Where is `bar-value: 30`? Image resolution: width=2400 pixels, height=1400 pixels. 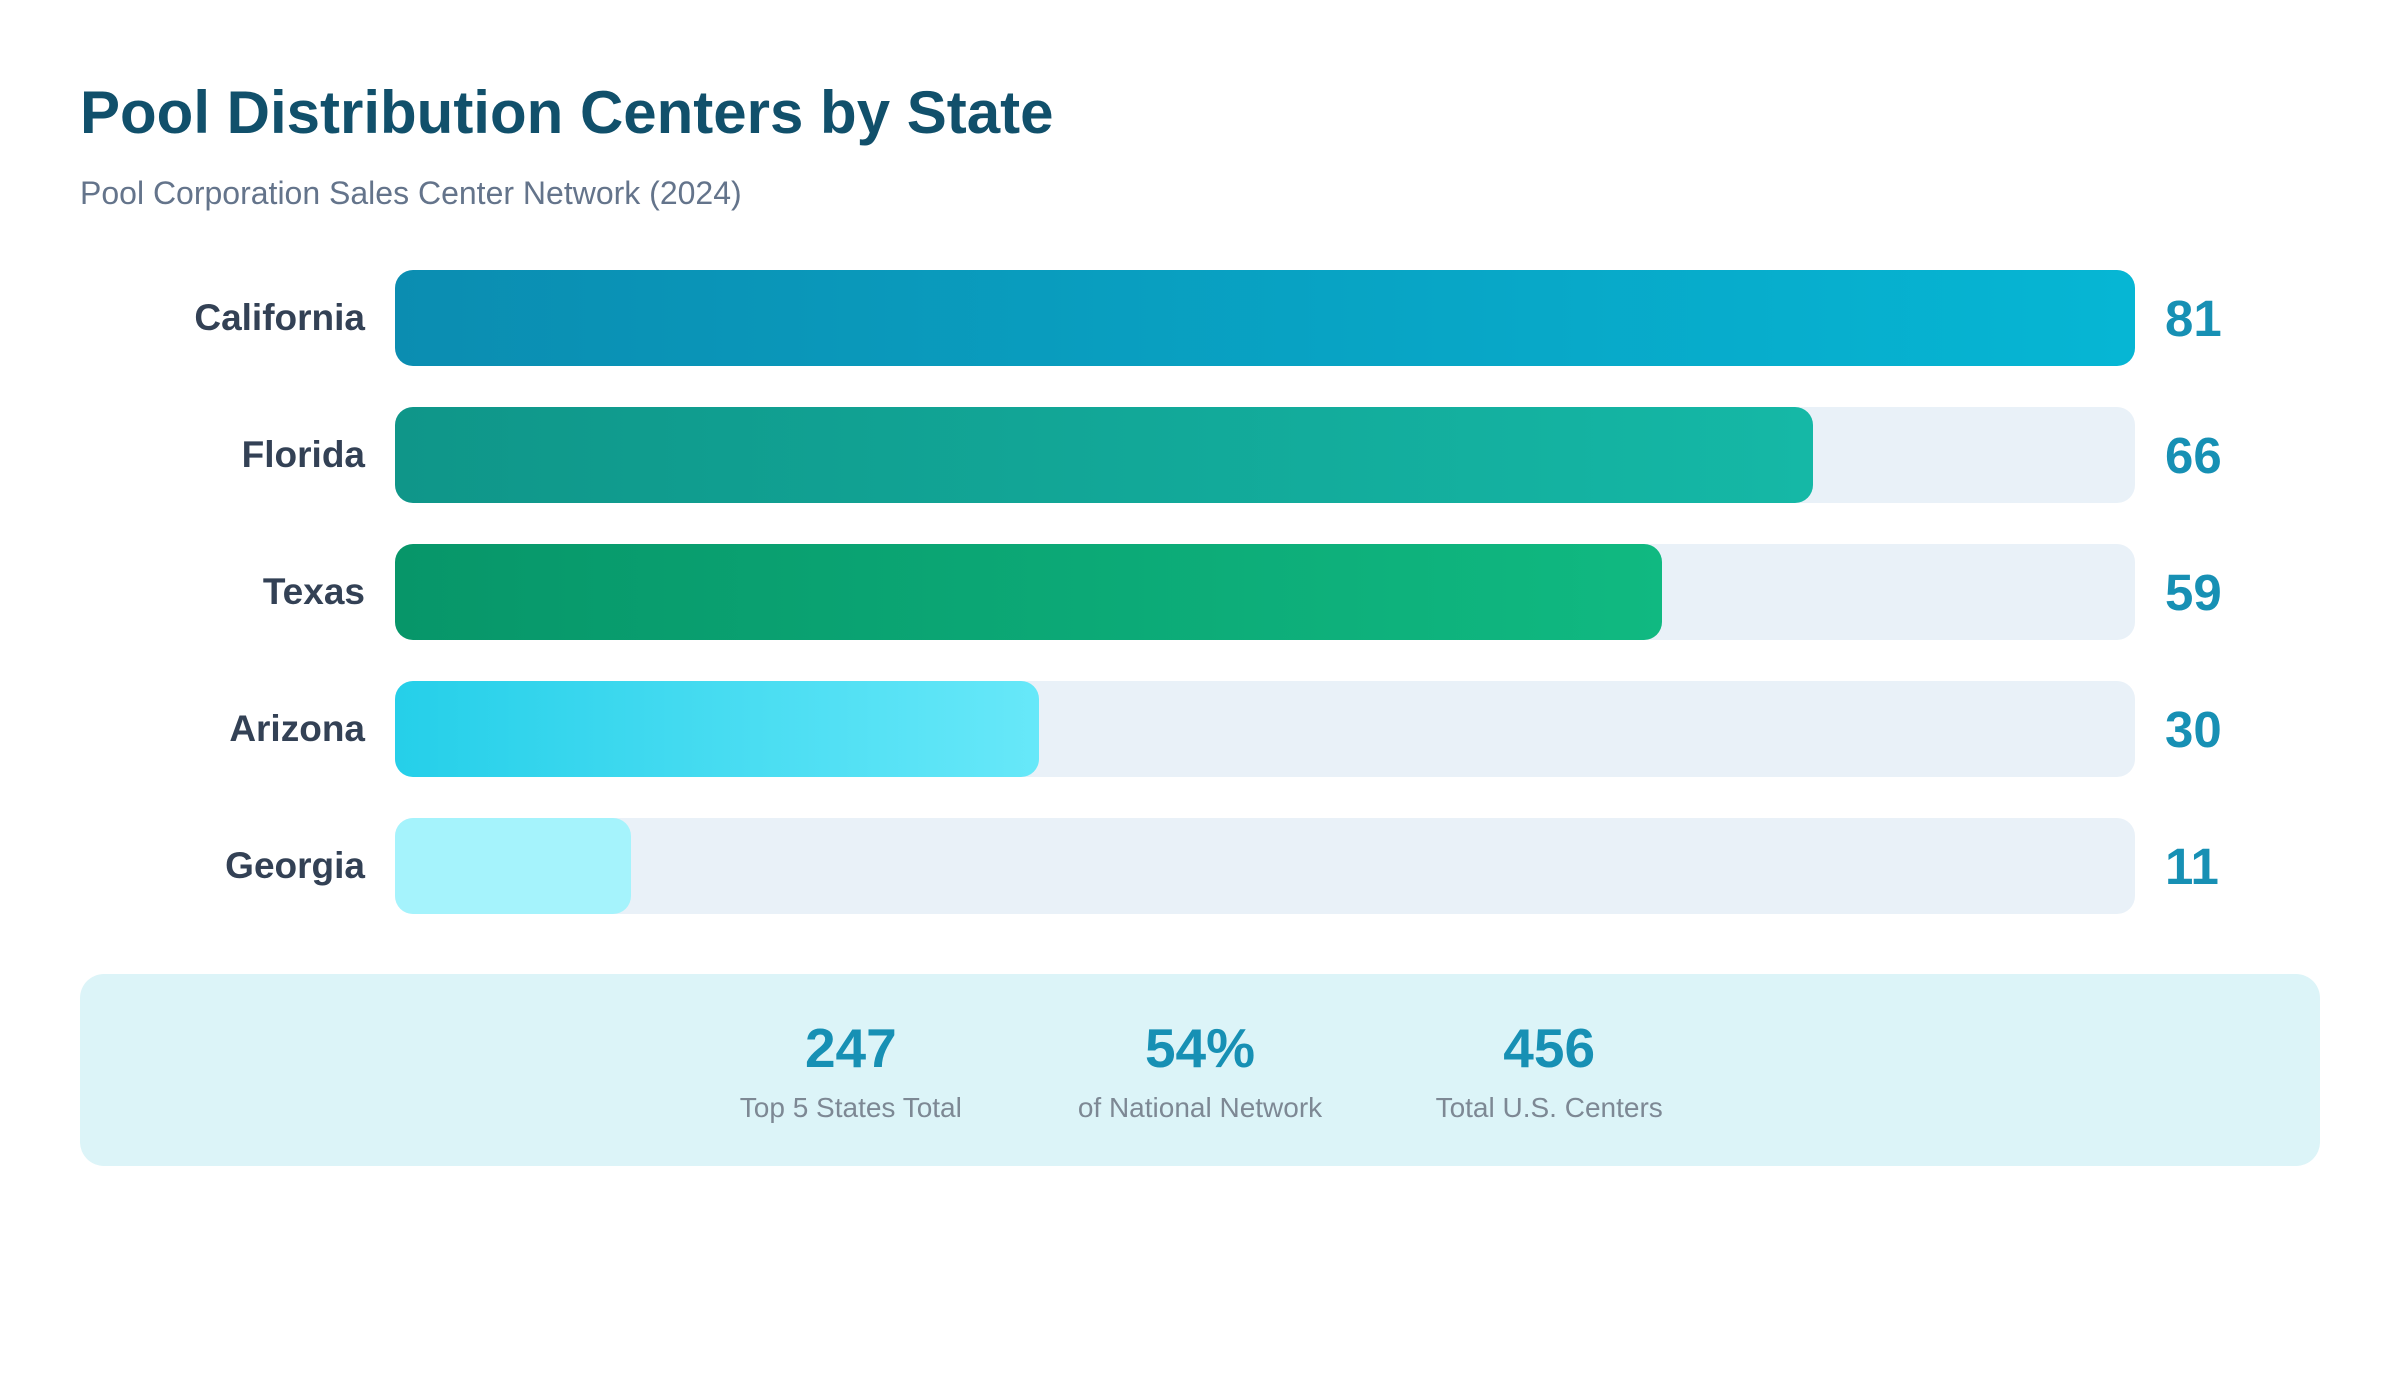
bar-value: 30 is located at coordinates (2193, 729).